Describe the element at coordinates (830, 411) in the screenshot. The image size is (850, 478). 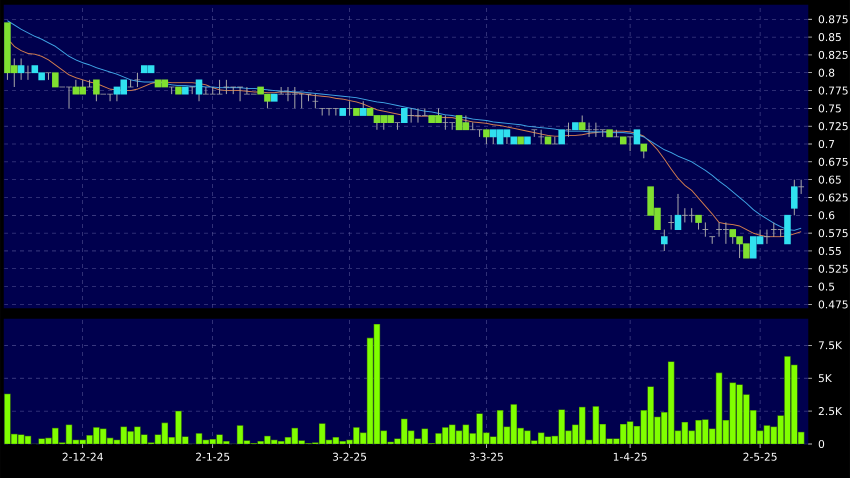
I see `y-tick-label: 2.5K` at that location.